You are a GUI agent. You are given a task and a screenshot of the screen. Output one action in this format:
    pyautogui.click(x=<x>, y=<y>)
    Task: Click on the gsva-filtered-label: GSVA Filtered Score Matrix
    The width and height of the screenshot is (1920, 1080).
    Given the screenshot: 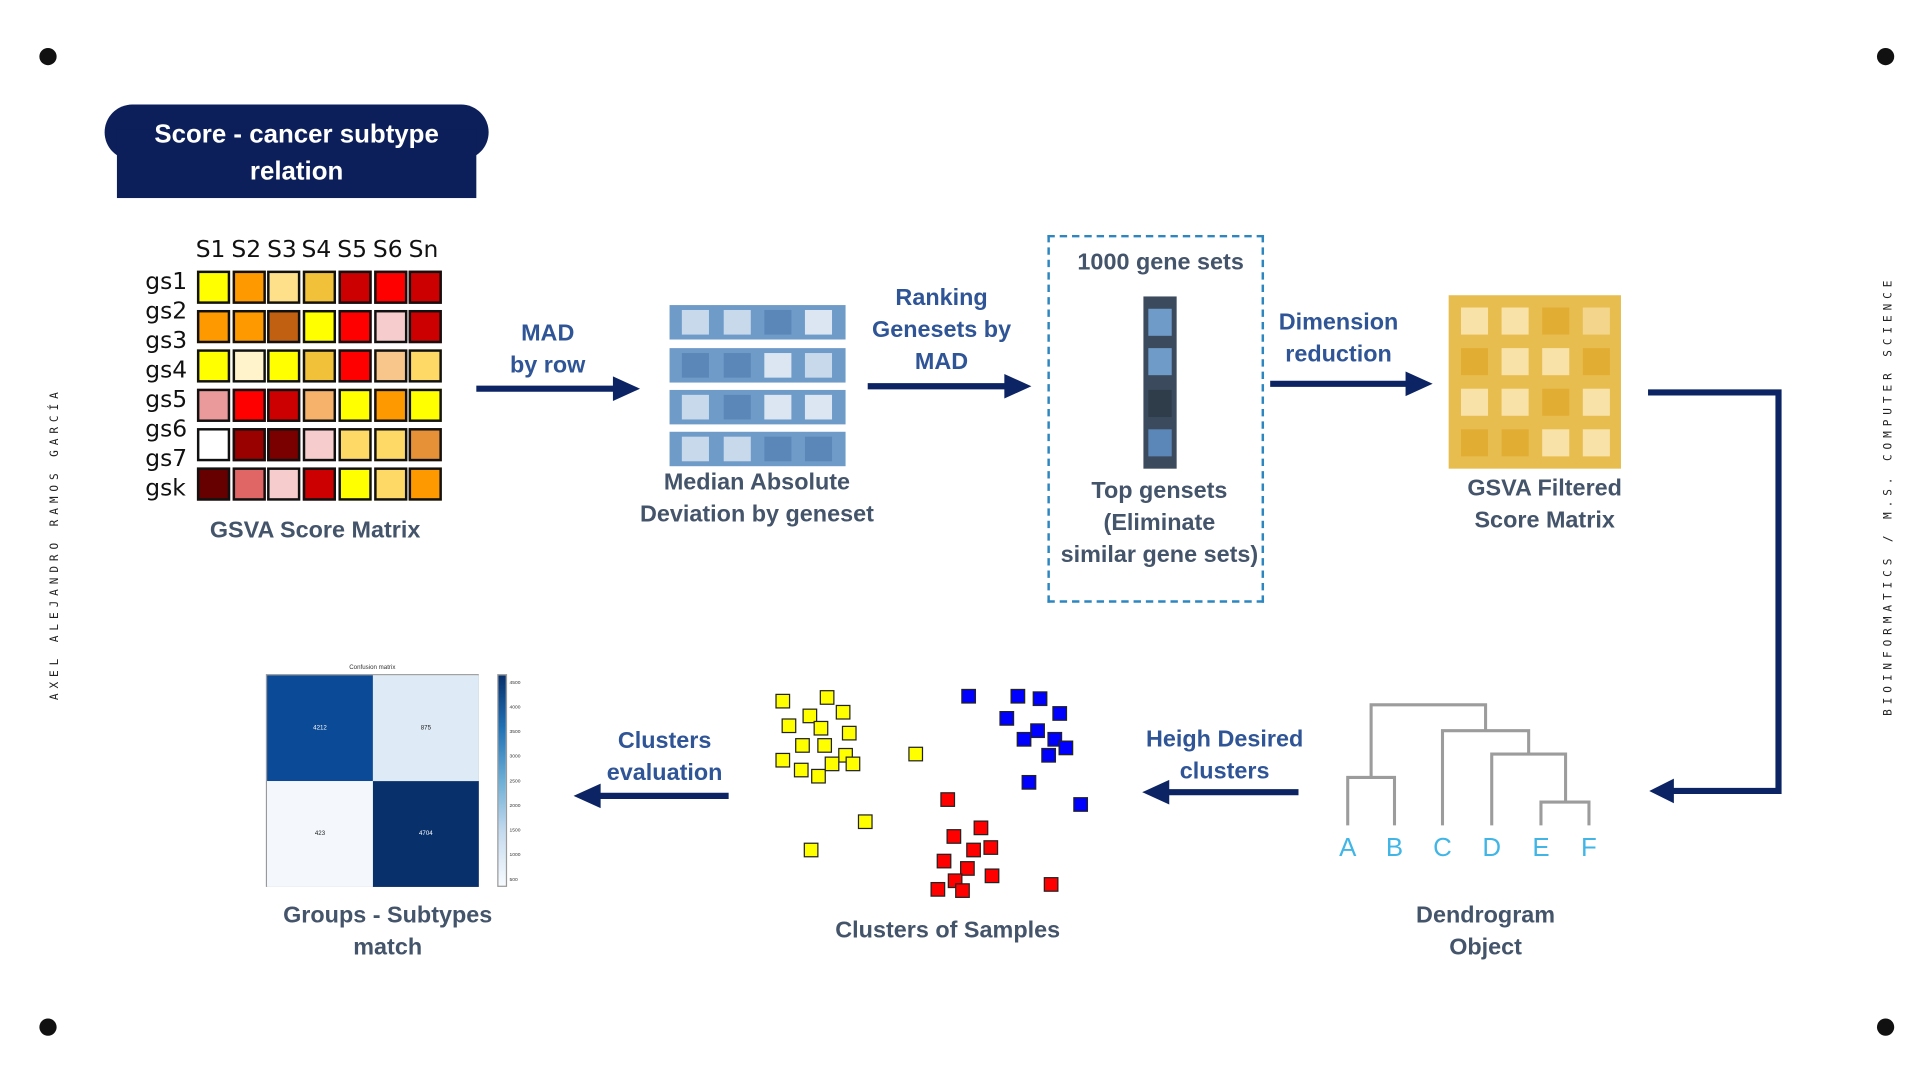 What is the action you would take?
    pyautogui.click(x=1544, y=505)
    